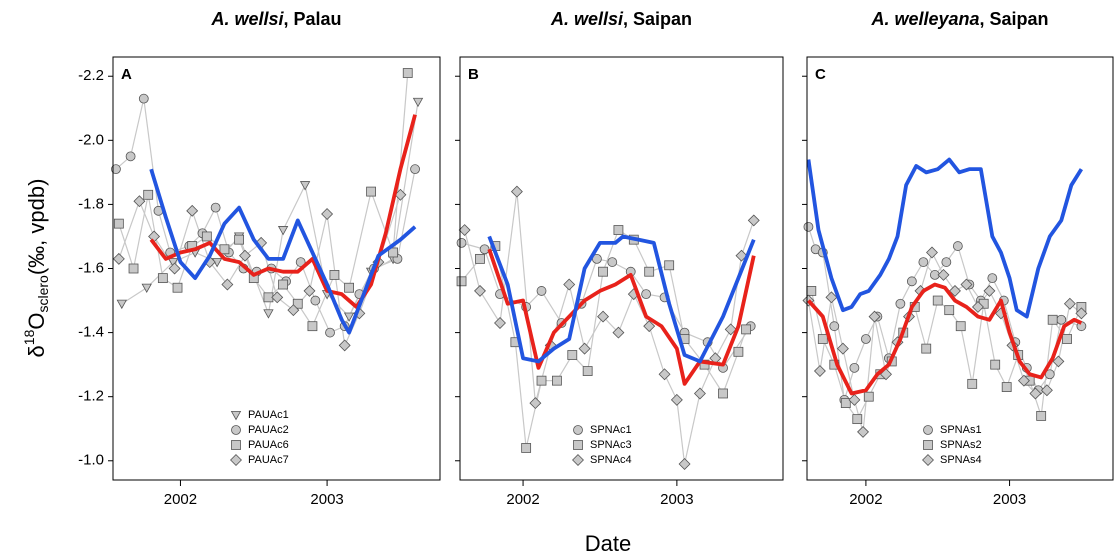 The image size is (1116, 557). I want to click on legend-label: SPNAc4, so click(611, 460).